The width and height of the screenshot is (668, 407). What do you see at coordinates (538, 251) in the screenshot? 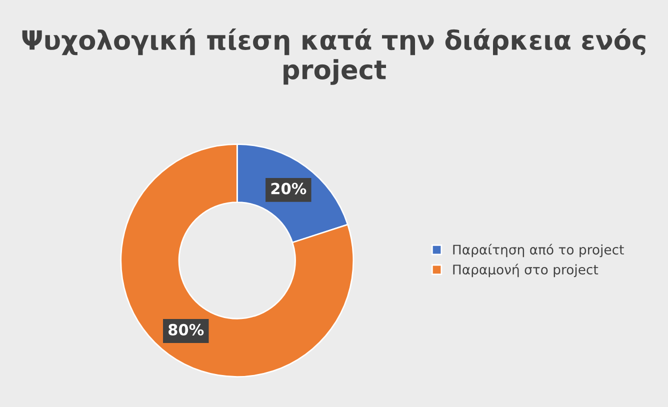
I see `legend-label: Παραίτηση από το project` at bounding box center [538, 251].